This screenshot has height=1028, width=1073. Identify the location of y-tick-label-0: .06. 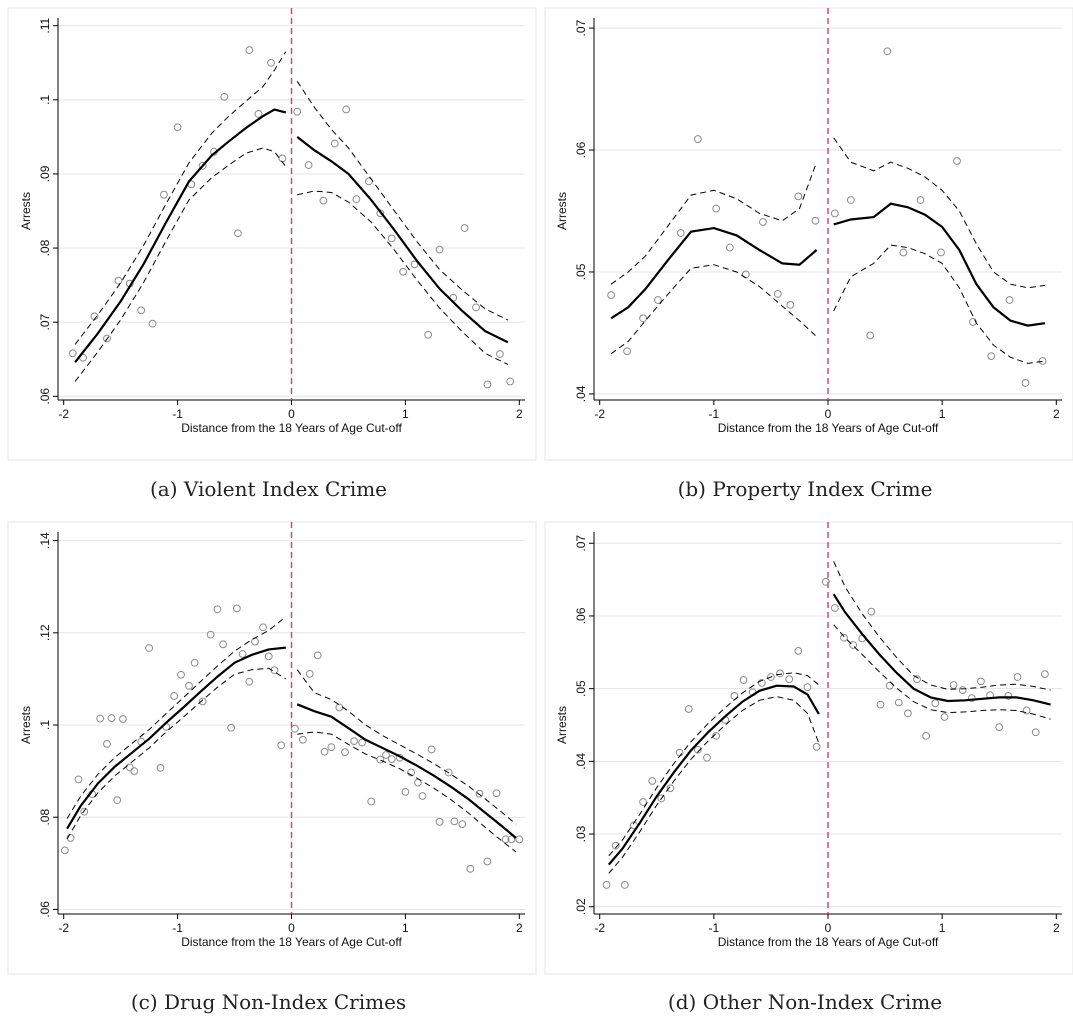
(45, 909).